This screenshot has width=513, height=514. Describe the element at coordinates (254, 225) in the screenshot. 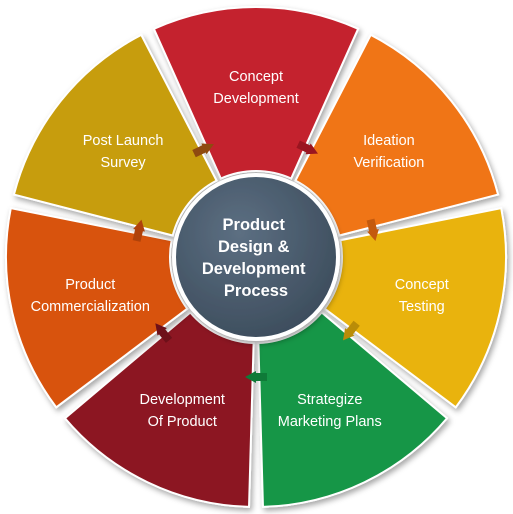

I see `hub-title-line: Product` at that location.